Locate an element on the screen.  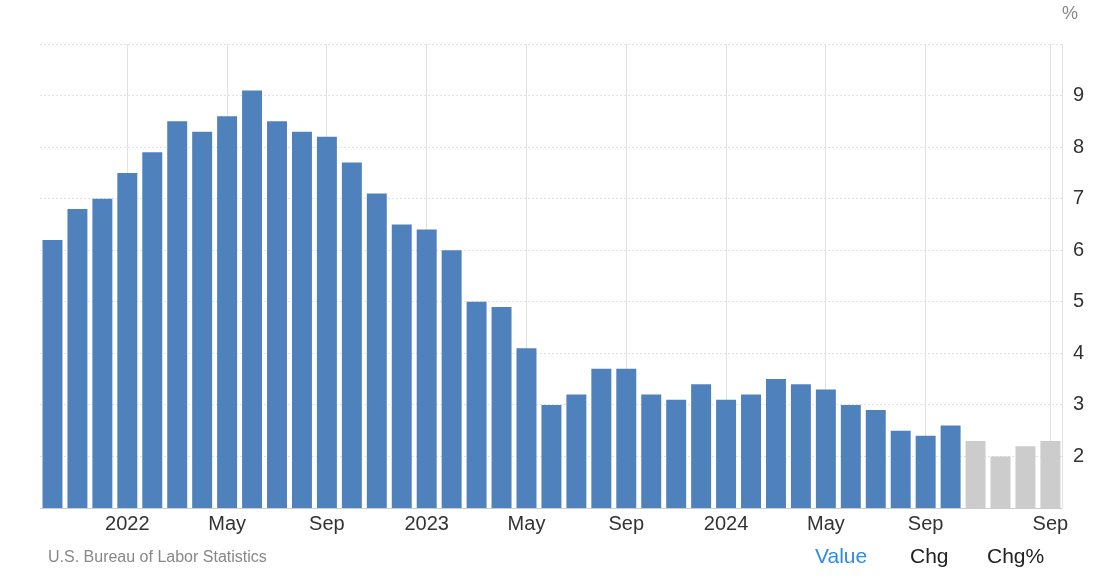
x-tick-label: 2022 is located at coordinates (127, 522).